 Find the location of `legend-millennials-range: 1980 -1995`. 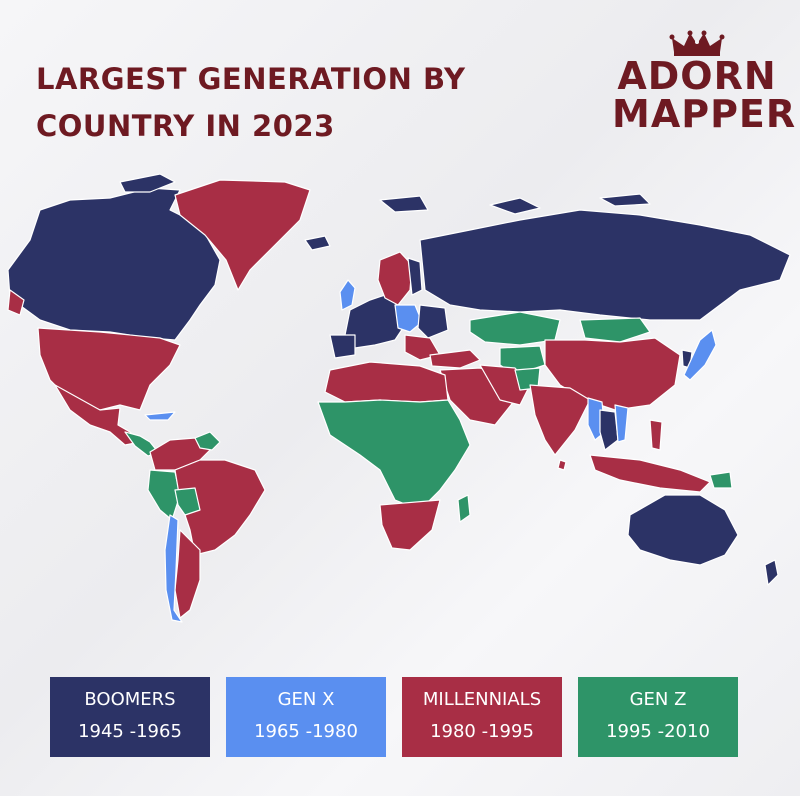

legend-millennials-range: 1980 -1995 is located at coordinates (482, 731).